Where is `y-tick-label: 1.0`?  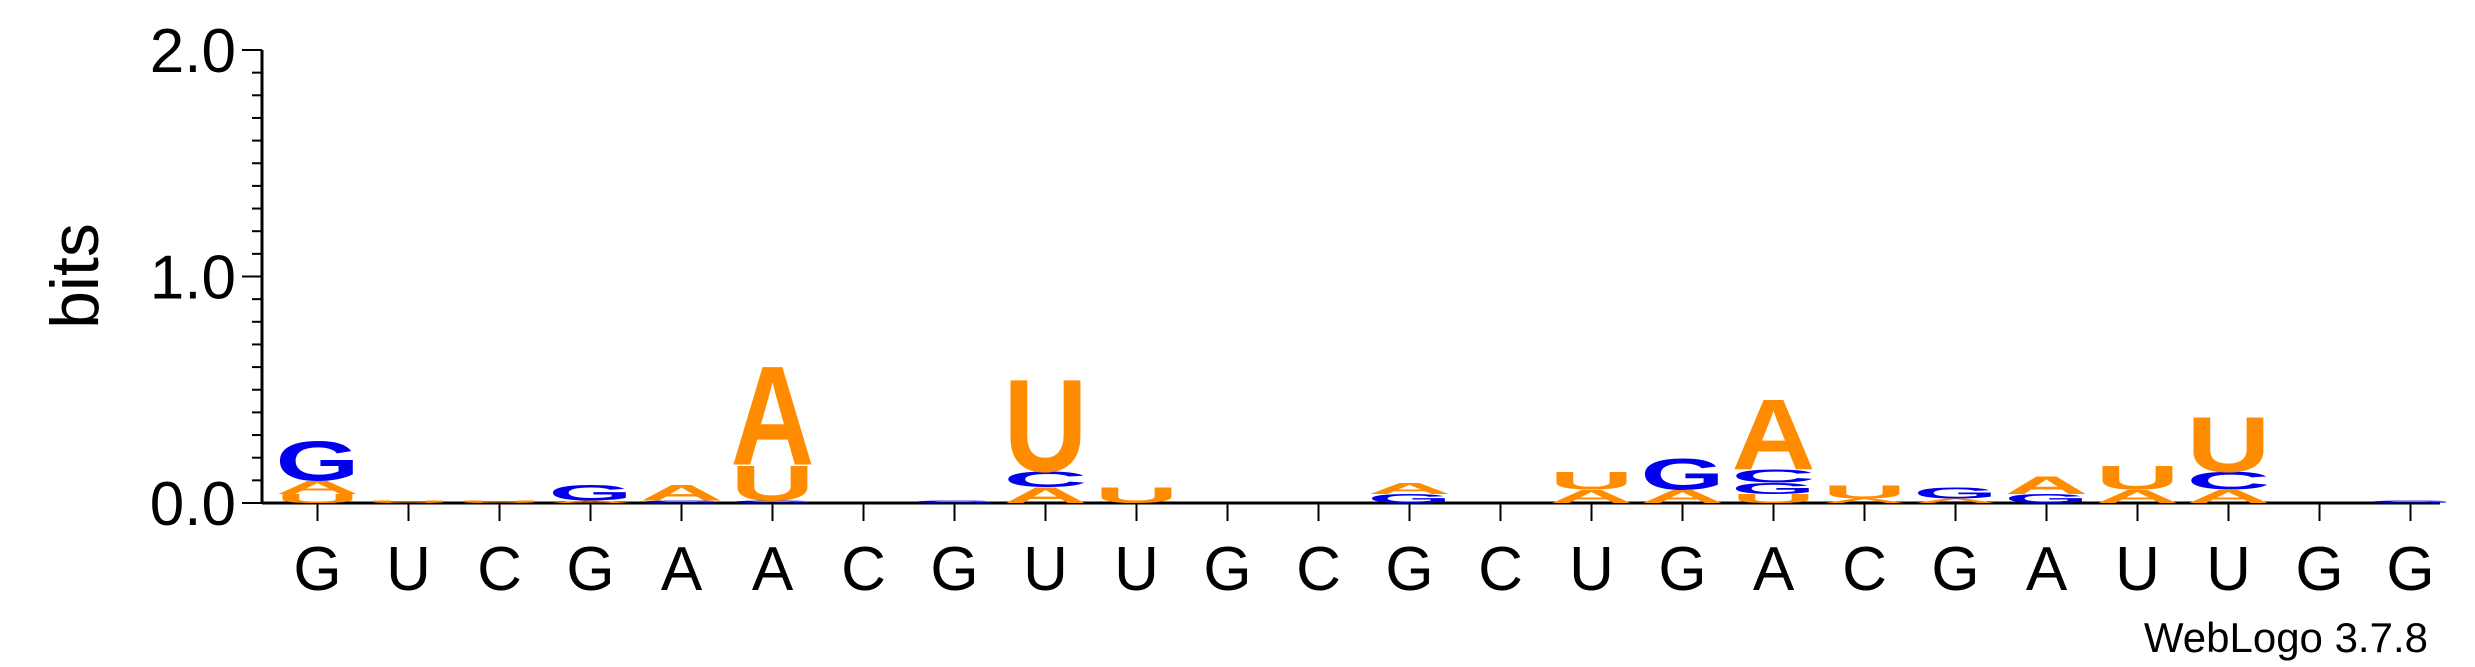 y-tick-label: 1.0 is located at coordinates (193, 278).